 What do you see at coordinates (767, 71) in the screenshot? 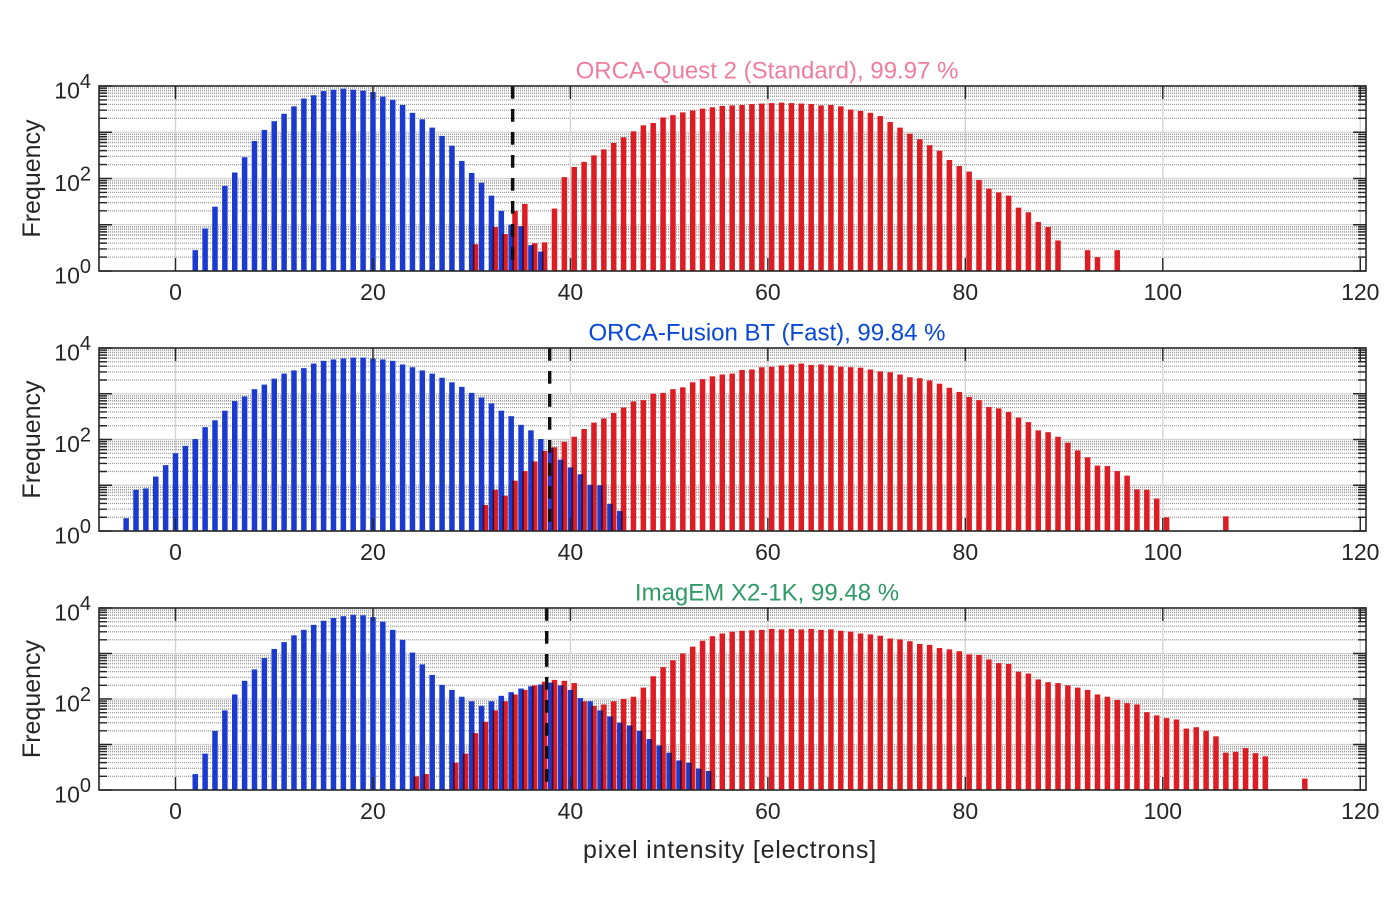
I see `svg-text:ORCA-Quest 2 (Standard), 99.97: ORCA-Quest 2 (Standard), 99.97 %` at bounding box center [767, 71].